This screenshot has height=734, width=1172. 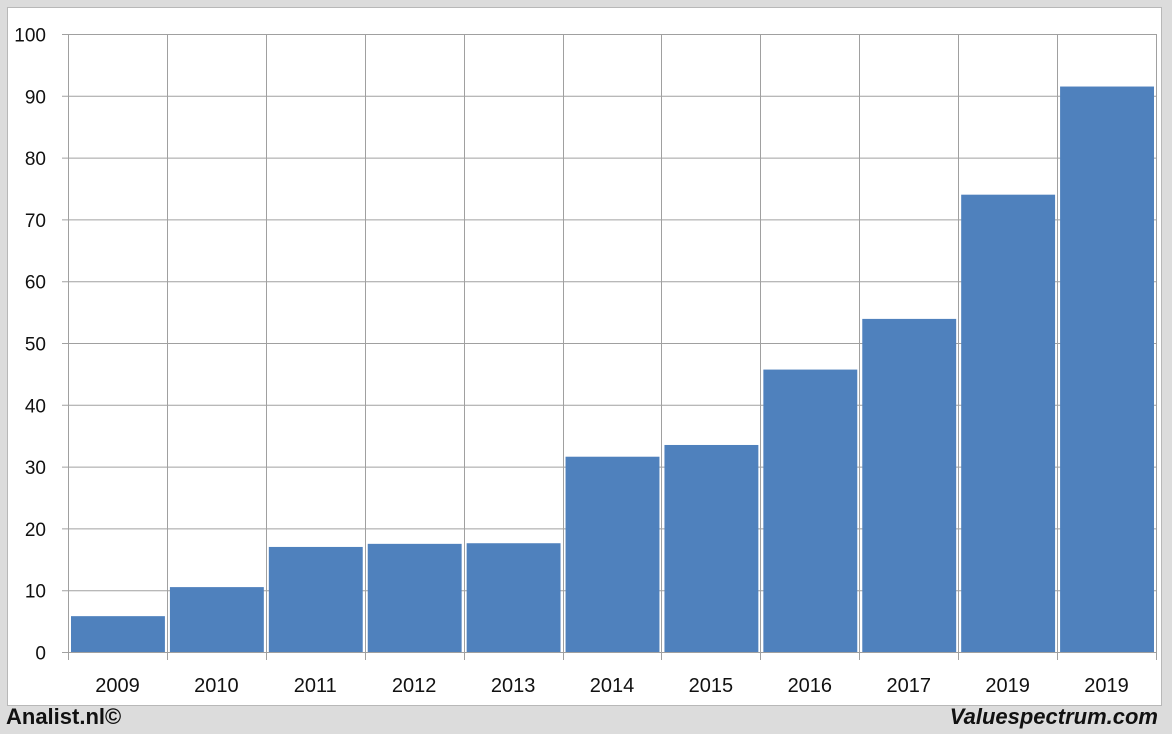 What do you see at coordinates (30, 36) in the screenshot?
I see `y-tick-label: 100` at bounding box center [30, 36].